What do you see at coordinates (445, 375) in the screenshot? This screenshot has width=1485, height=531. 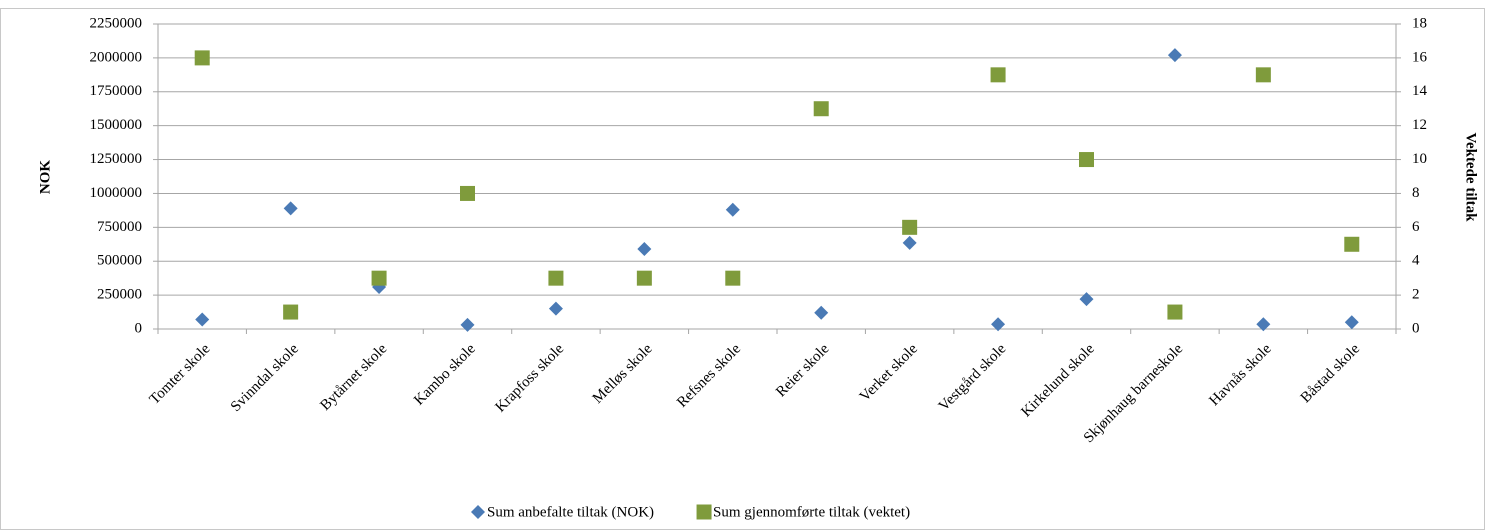 I see `x-tick-label: Kambo skole` at bounding box center [445, 375].